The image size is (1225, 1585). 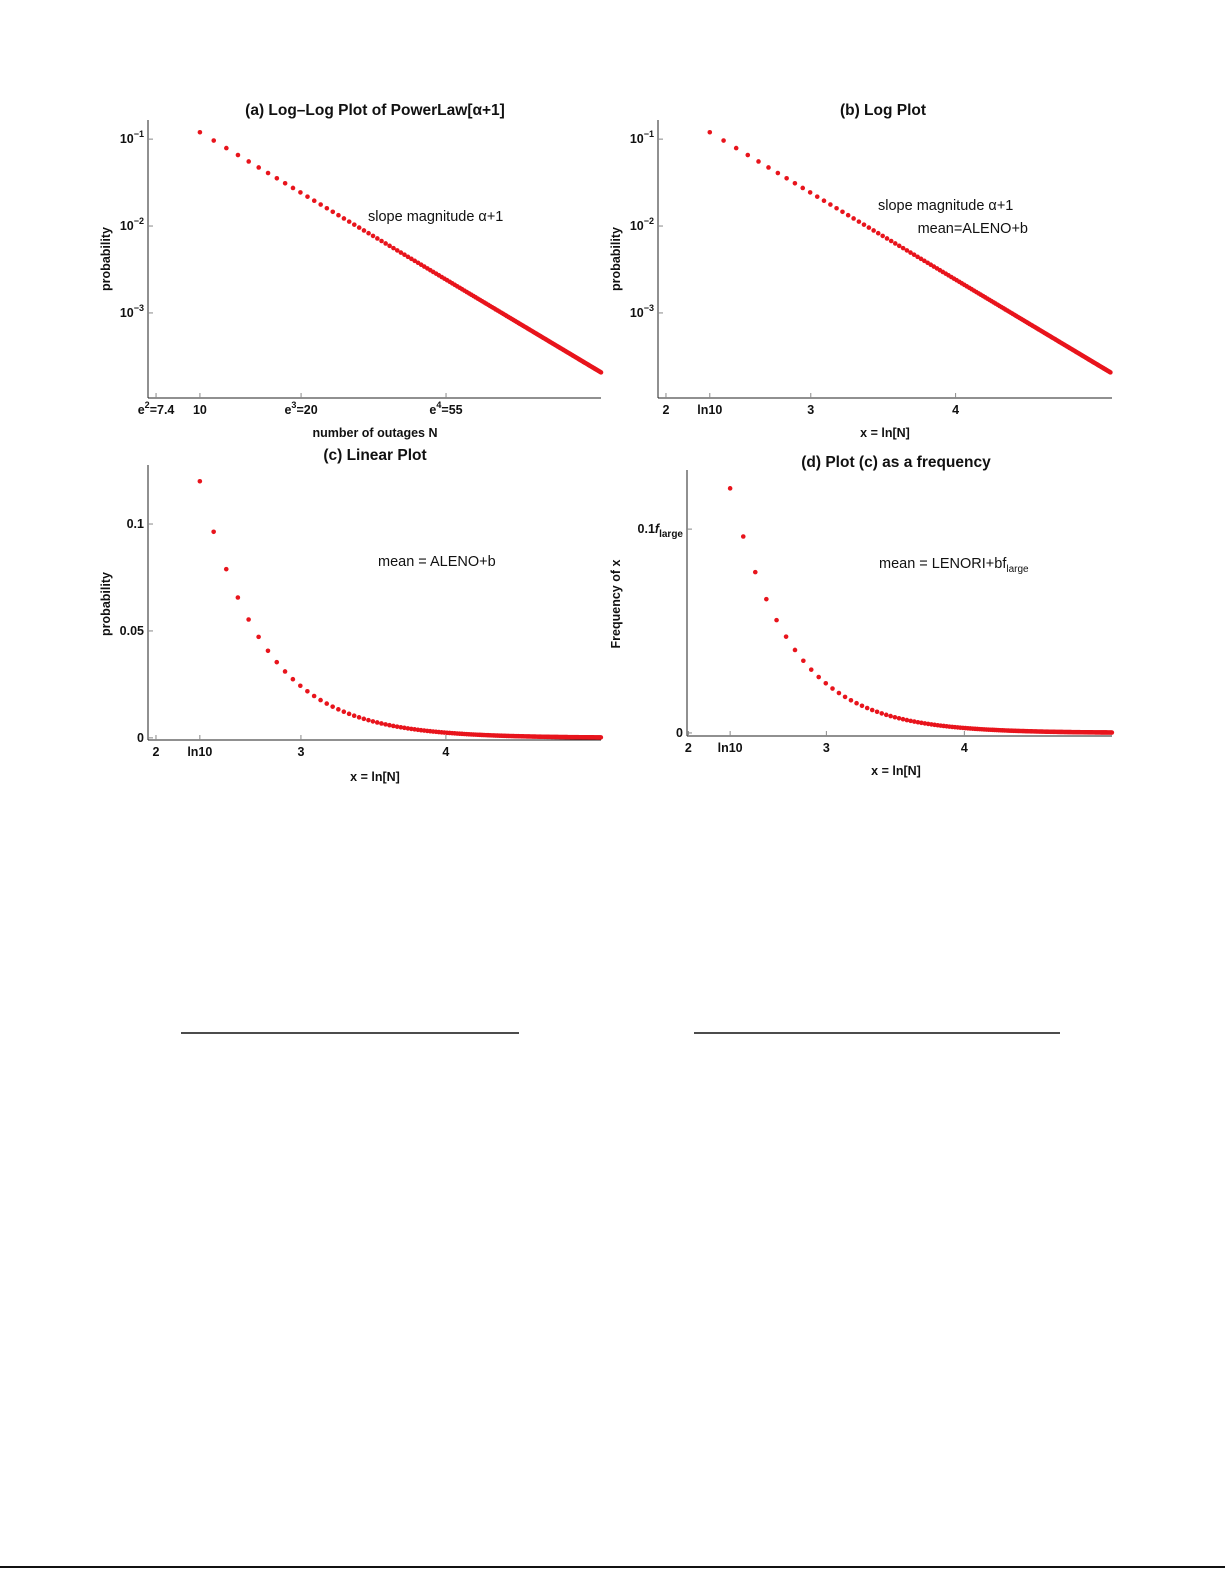 What do you see at coordinates (300, 408) in the screenshot?
I see `x-tick-label: e3=20` at bounding box center [300, 408].